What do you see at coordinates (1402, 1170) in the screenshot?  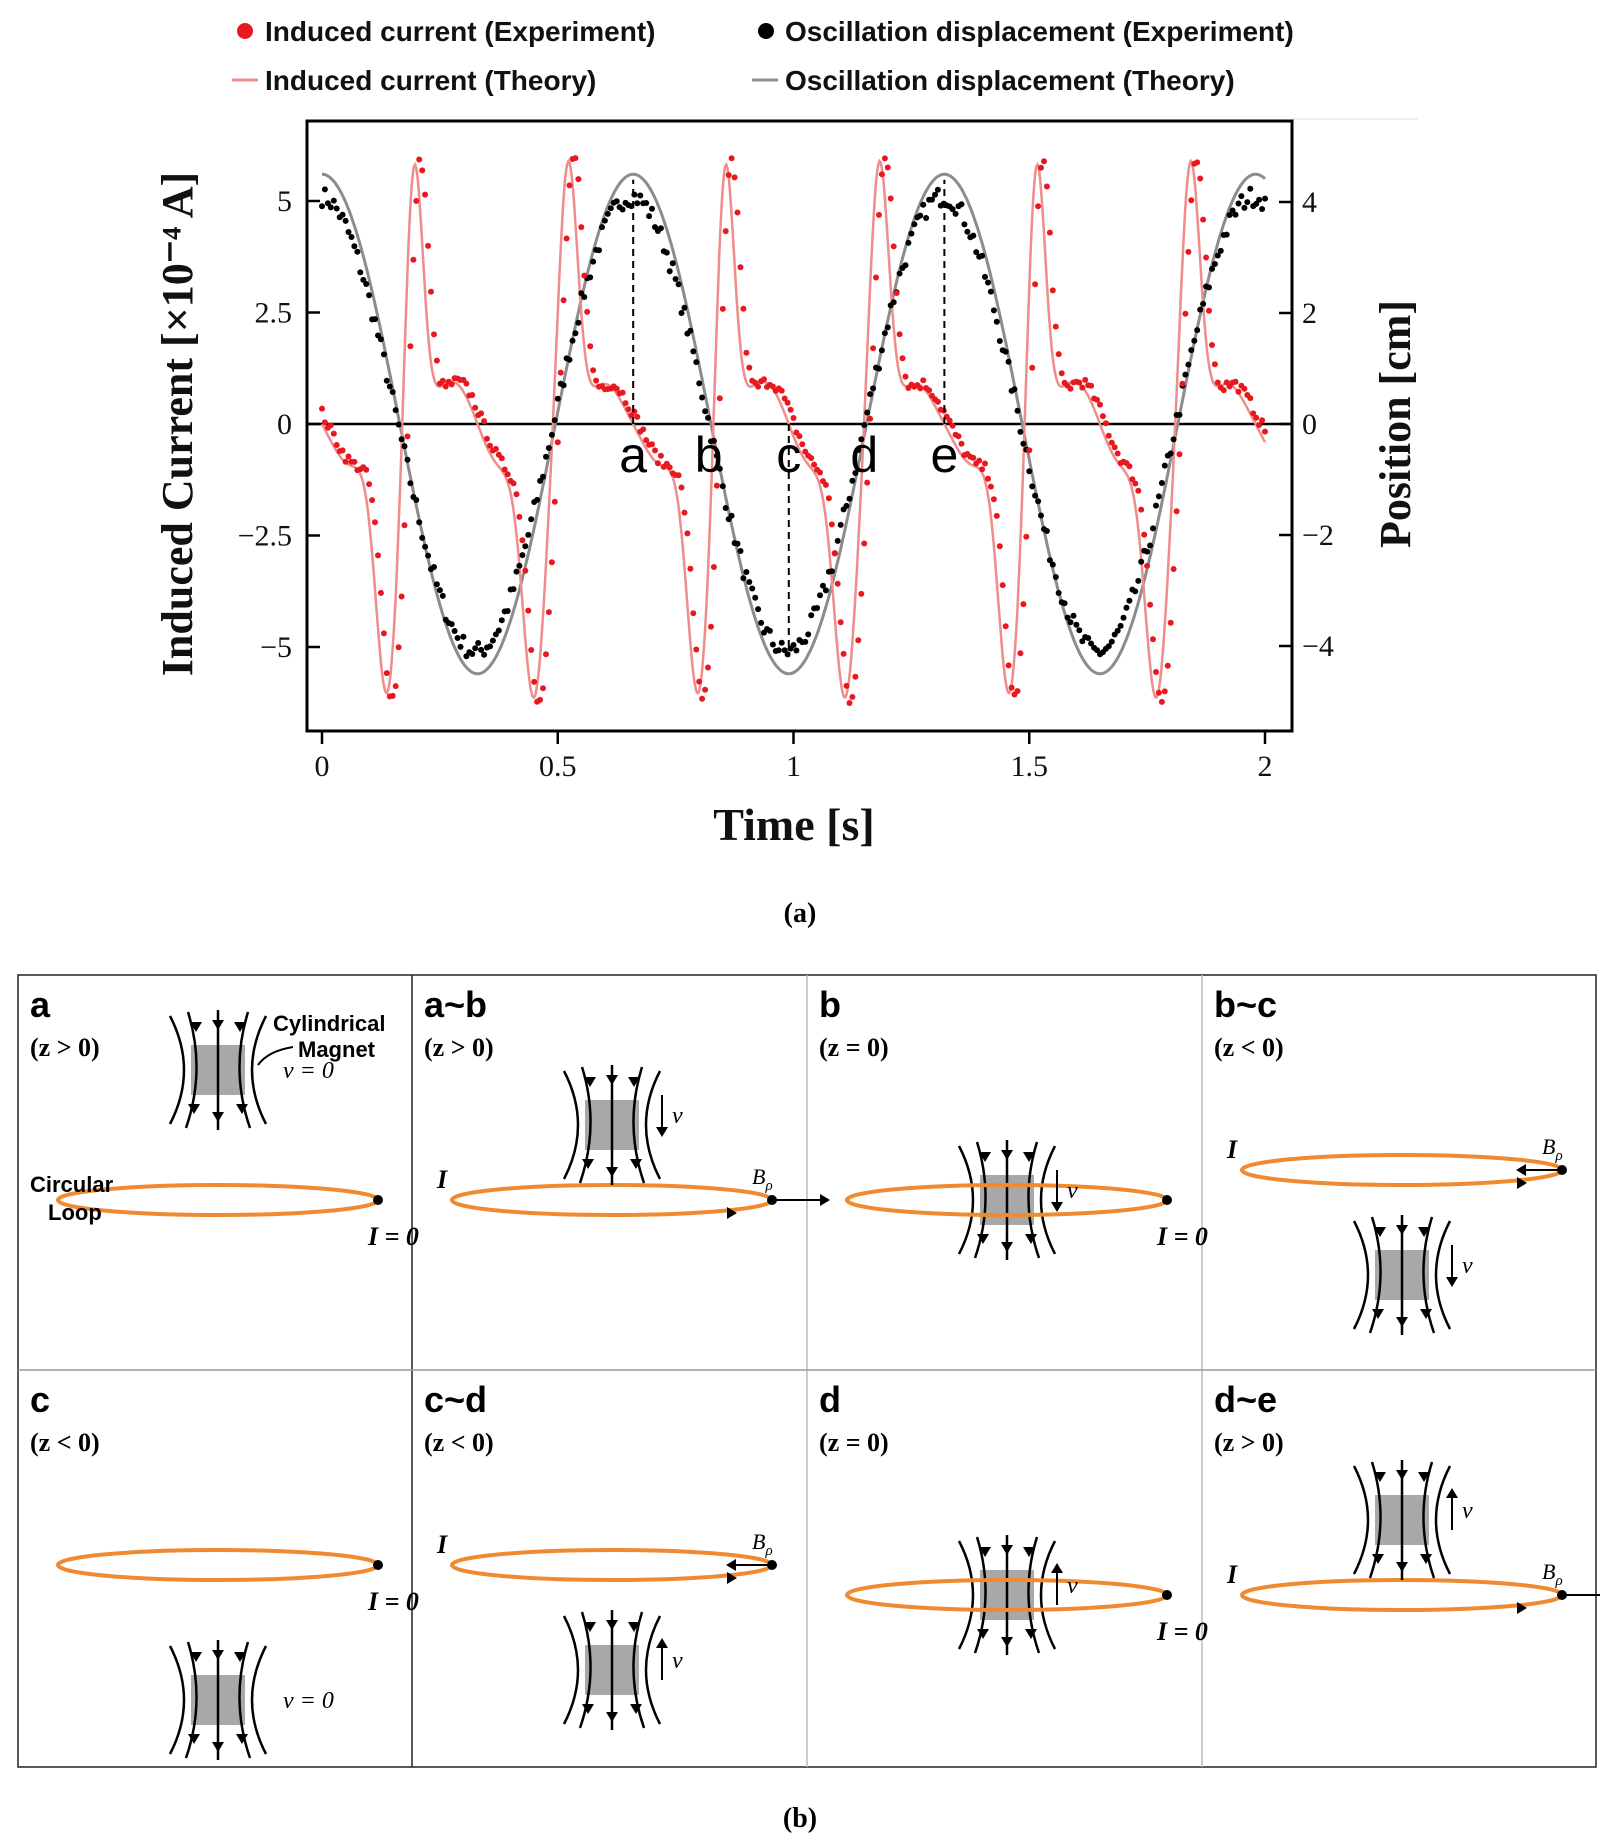 I see `circular-loop` at bounding box center [1402, 1170].